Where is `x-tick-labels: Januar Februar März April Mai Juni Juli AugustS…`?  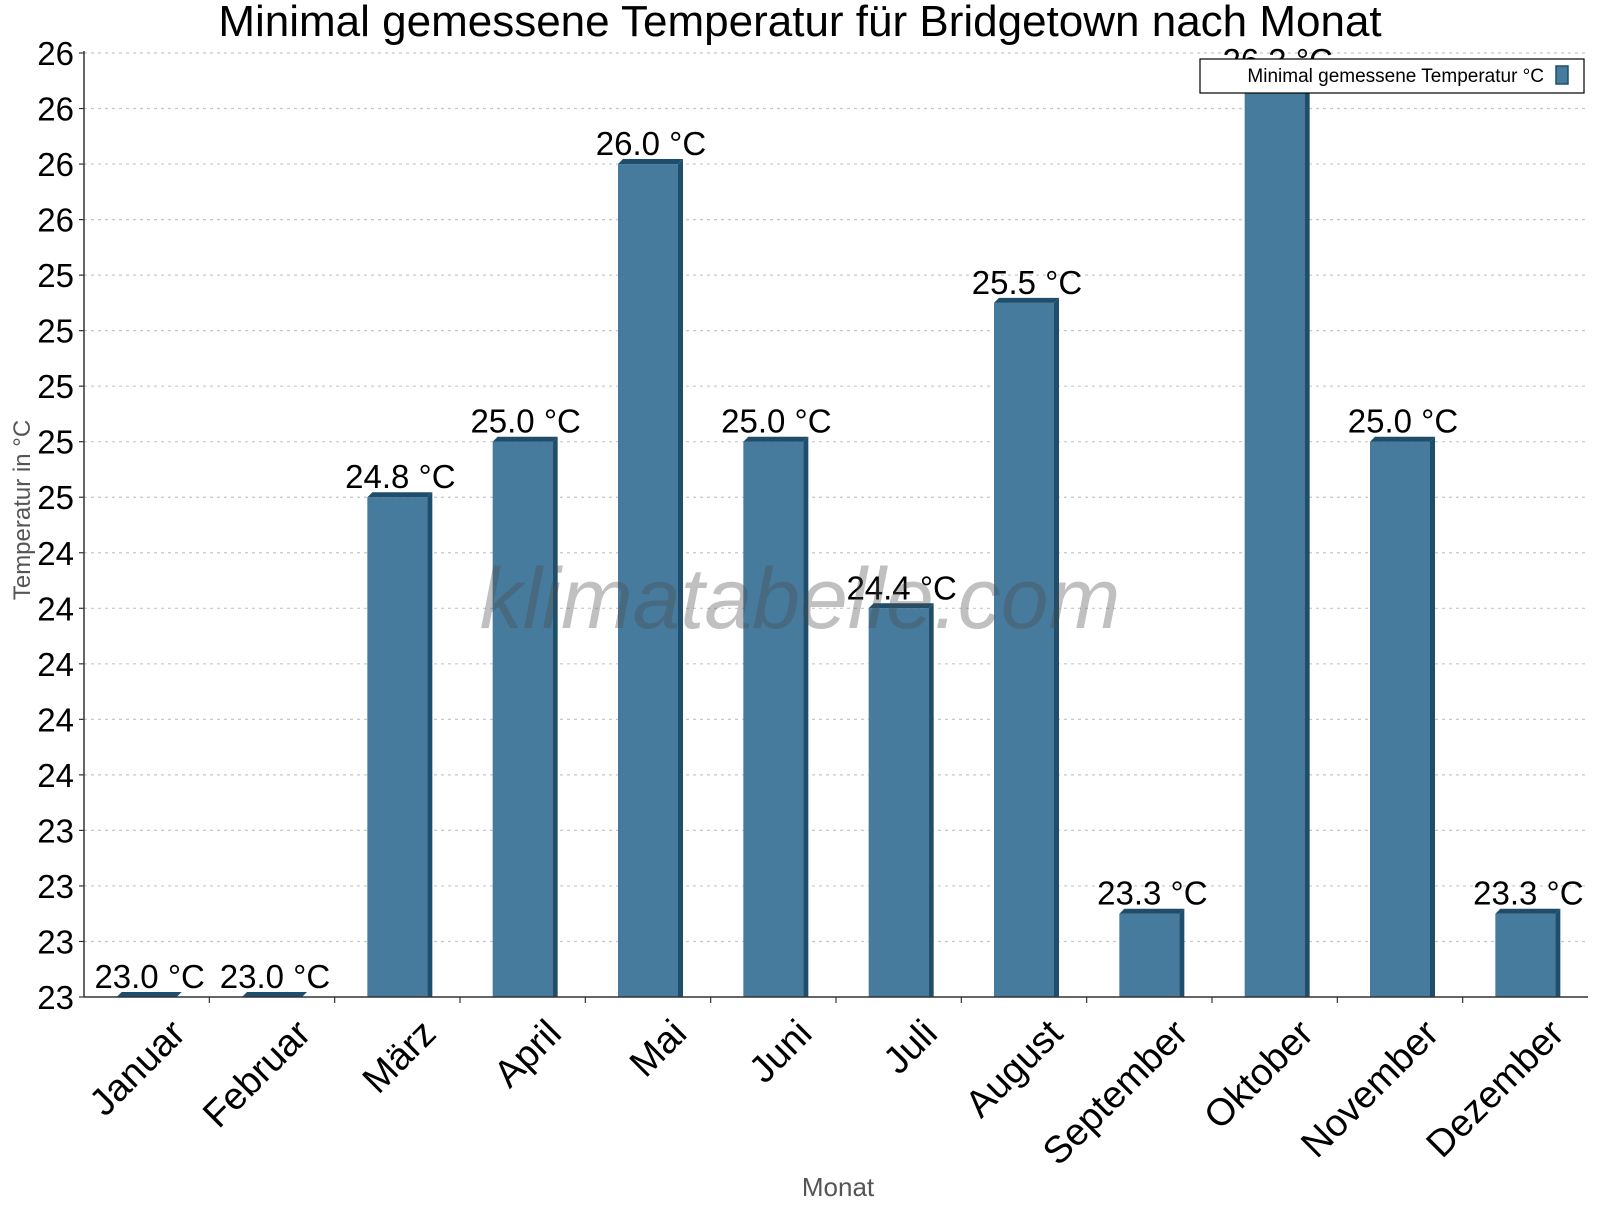 x-tick-labels: Januar Februar März April Mai Juni Juli AugustS… is located at coordinates (827, 1092).